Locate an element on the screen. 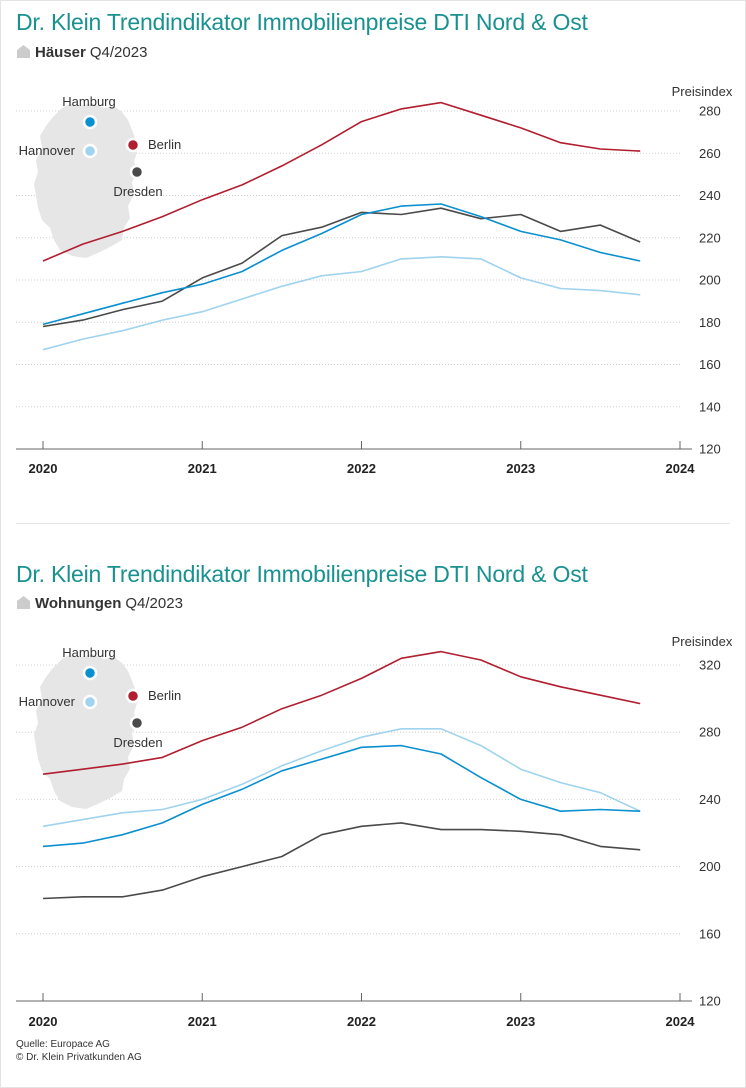 This screenshot has width=746, height=1088. source-note: Quelle: Europace AG is located at coordinates (63, 1044).